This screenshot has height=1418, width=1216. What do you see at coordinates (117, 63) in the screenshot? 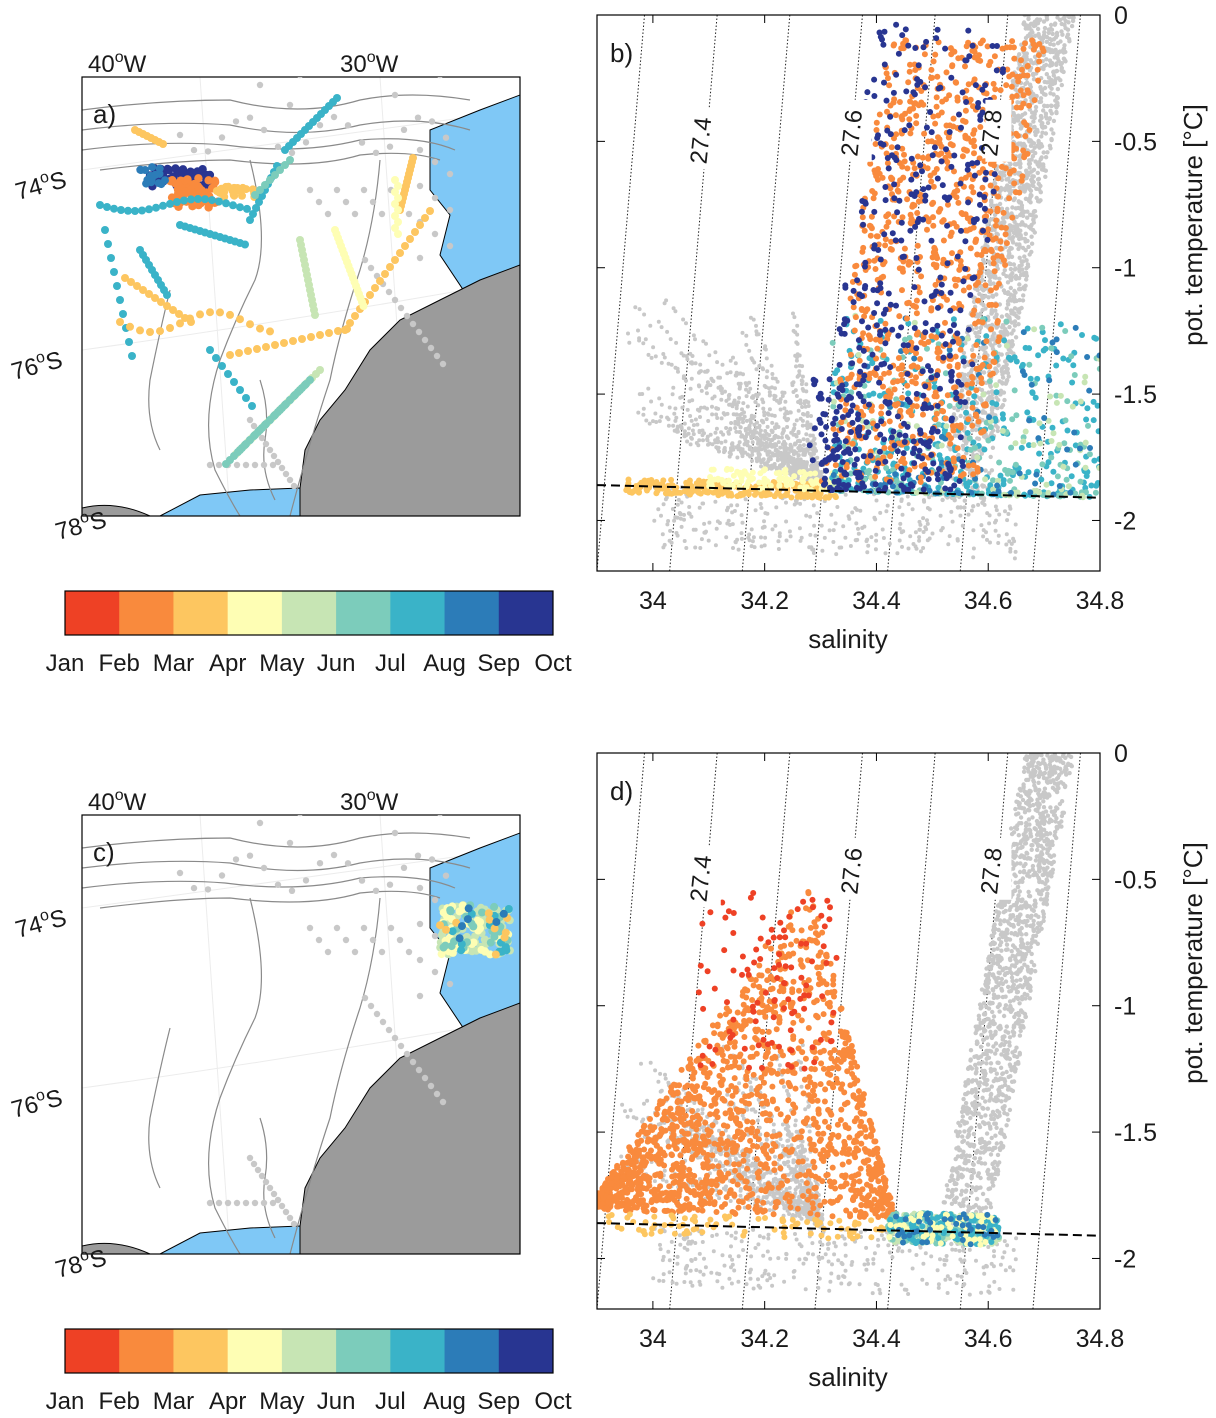
I see `lon-label: 40oW` at bounding box center [117, 63].